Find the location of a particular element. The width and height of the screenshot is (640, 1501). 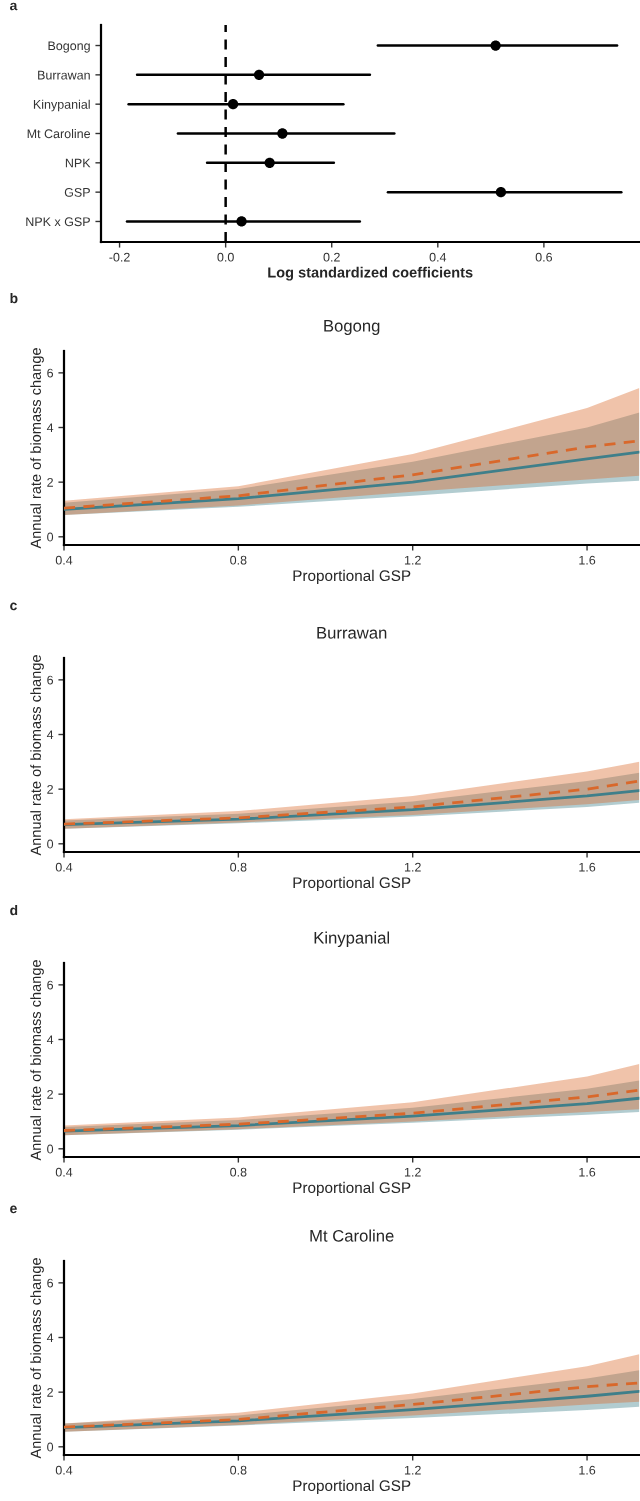

text: c is located at coordinates (13, 606).